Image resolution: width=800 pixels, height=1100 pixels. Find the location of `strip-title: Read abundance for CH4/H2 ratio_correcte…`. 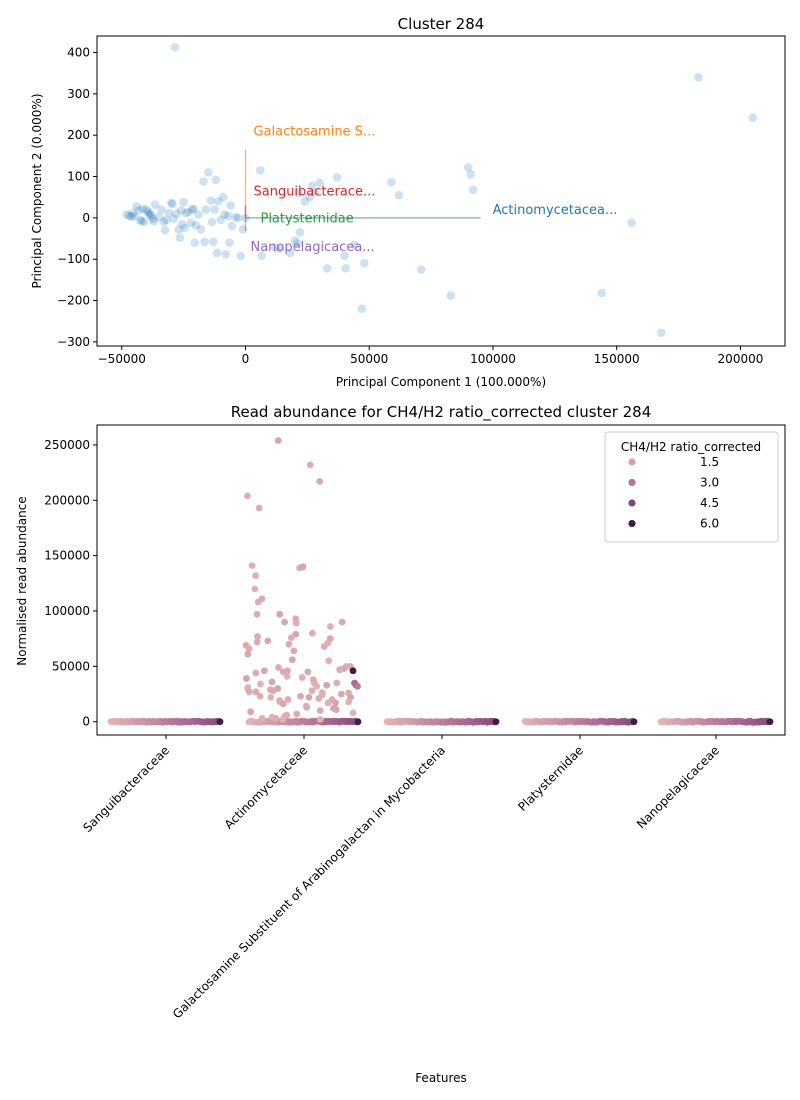

strip-title: Read abundance for CH4/H2 ratio_correcte… is located at coordinates (441, 412).